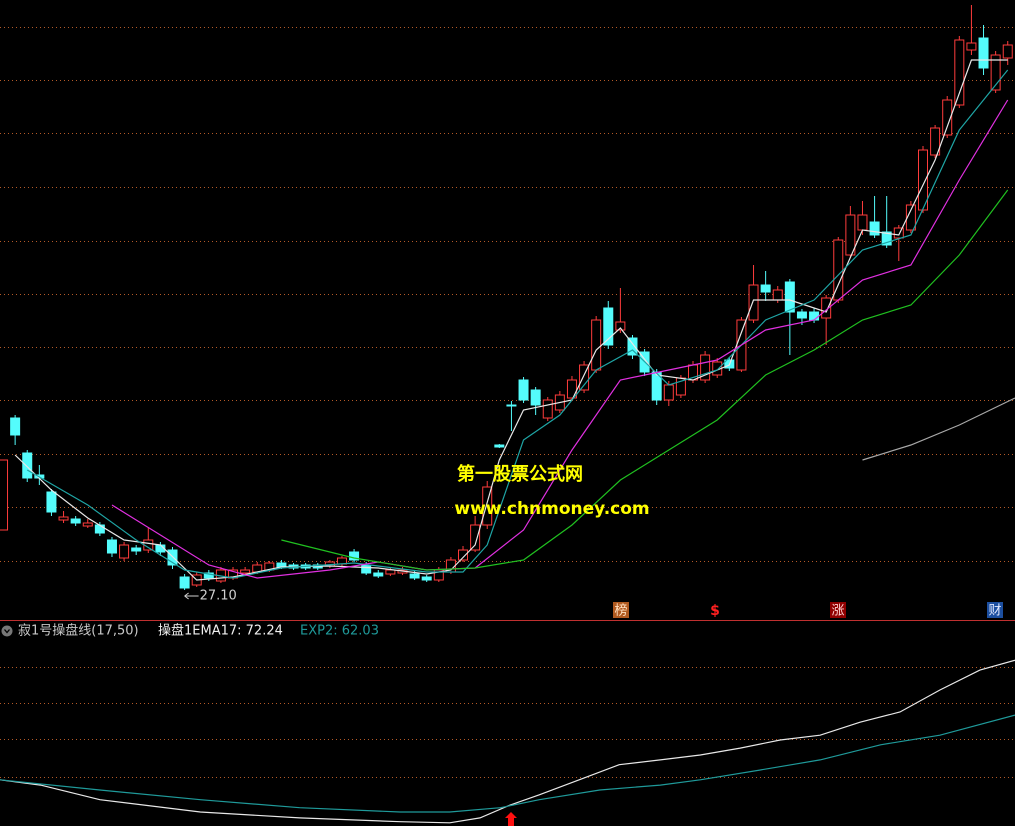 The width and height of the screenshot is (1015, 826). What do you see at coordinates (520, 474) in the screenshot?
I see `watermark: 第一股票公式网` at bounding box center [520, 474].